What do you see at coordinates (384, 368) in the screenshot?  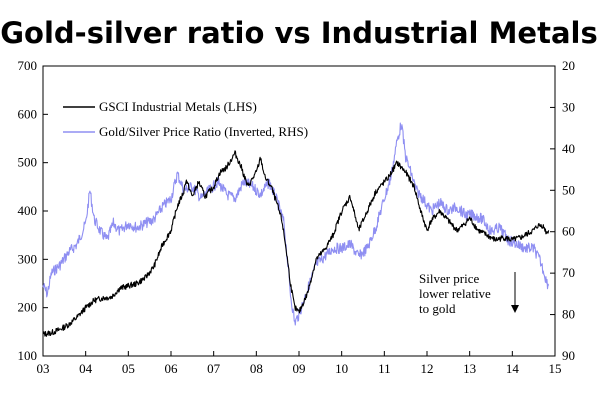 I see `x-tick-label: 11` at bounding box center [384, 368].